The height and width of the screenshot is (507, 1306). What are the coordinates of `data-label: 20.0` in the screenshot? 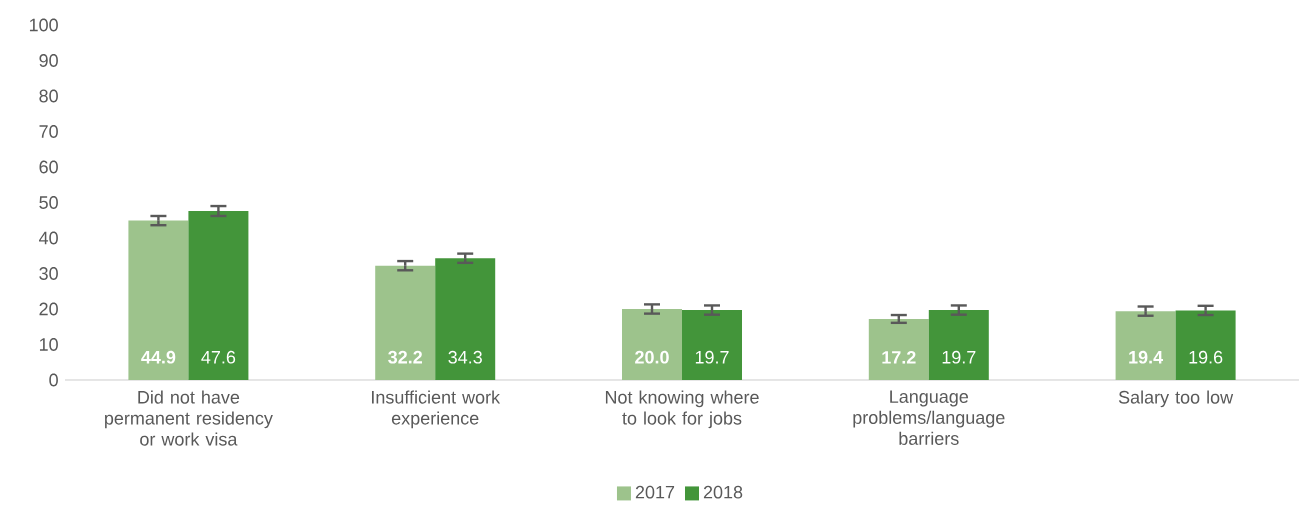 It's located at (652, 357).